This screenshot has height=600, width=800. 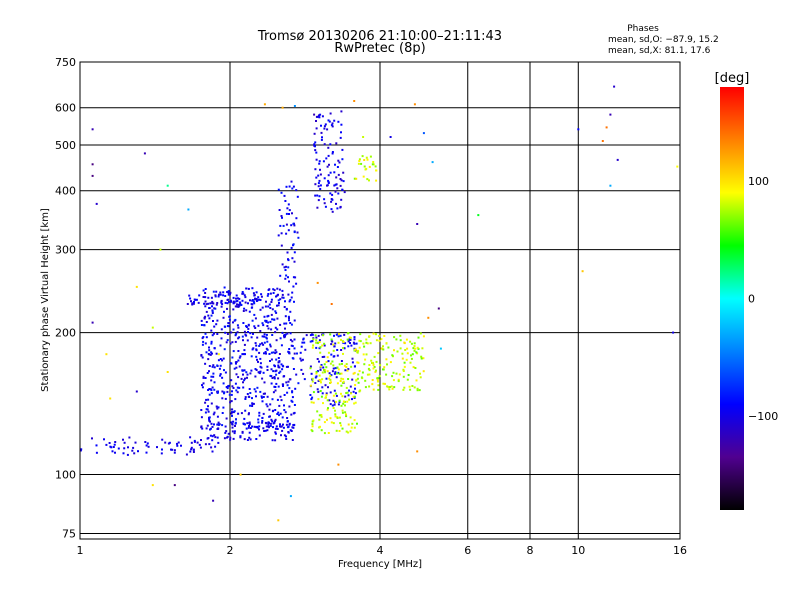 I want to click on phases-heading: Phases, so click(x=643, y=29).